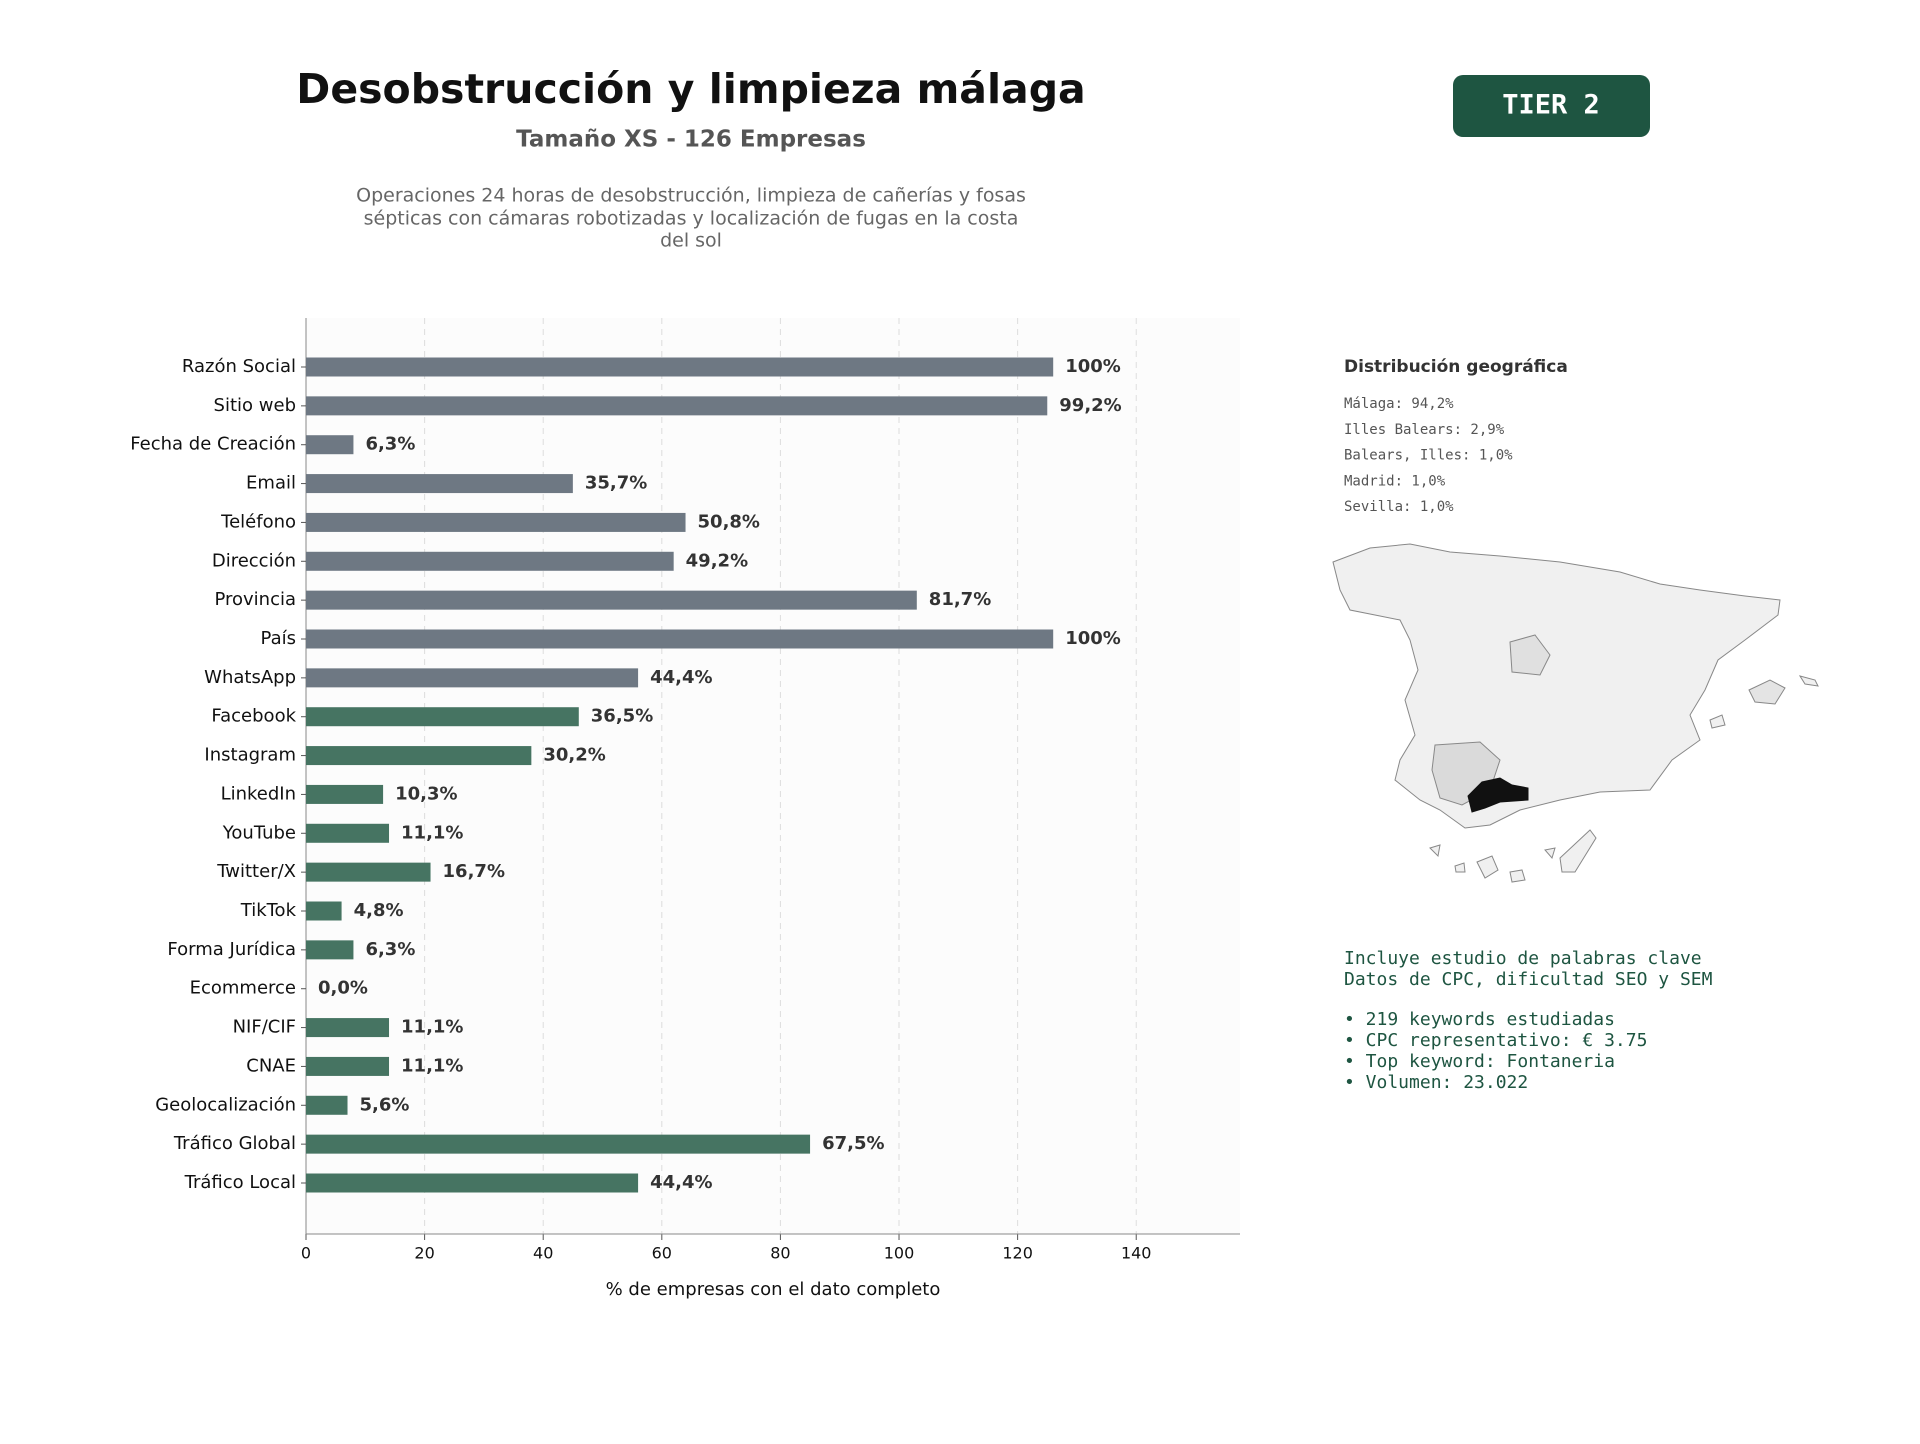 The height and width of the screenshot is (1444, 1920). What do you see at coordinates (259, 832) in the screenshot?
I see `y-tick-label: YouTube` at bounding box center [259, 832].